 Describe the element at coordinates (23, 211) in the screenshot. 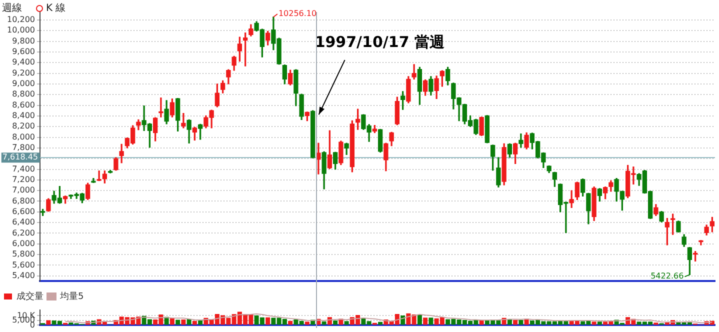

I see `y-tick-label: 6,600` at that location.